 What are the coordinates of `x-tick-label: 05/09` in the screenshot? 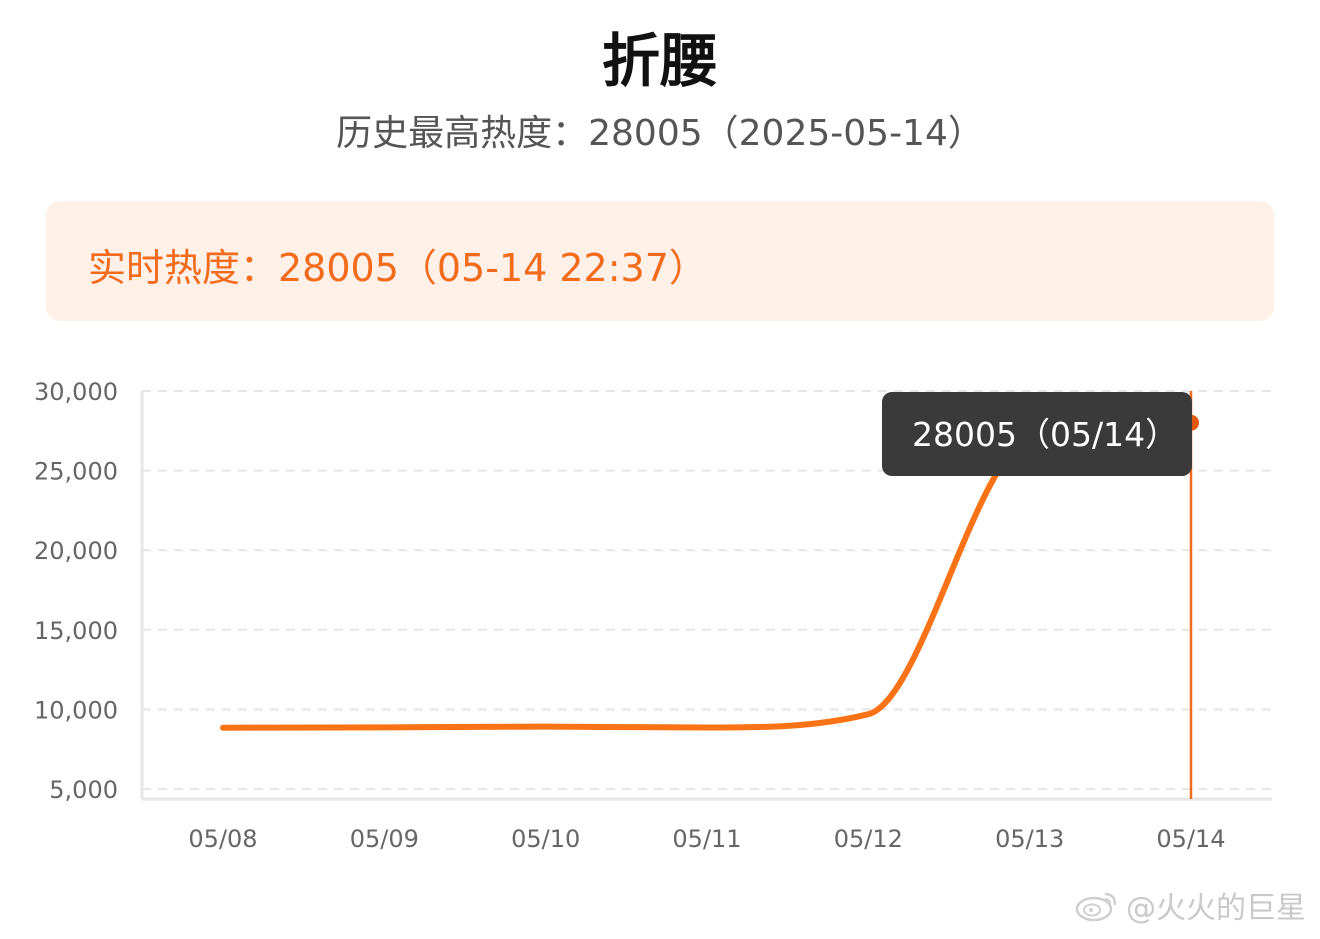 It's located at (384, 839).